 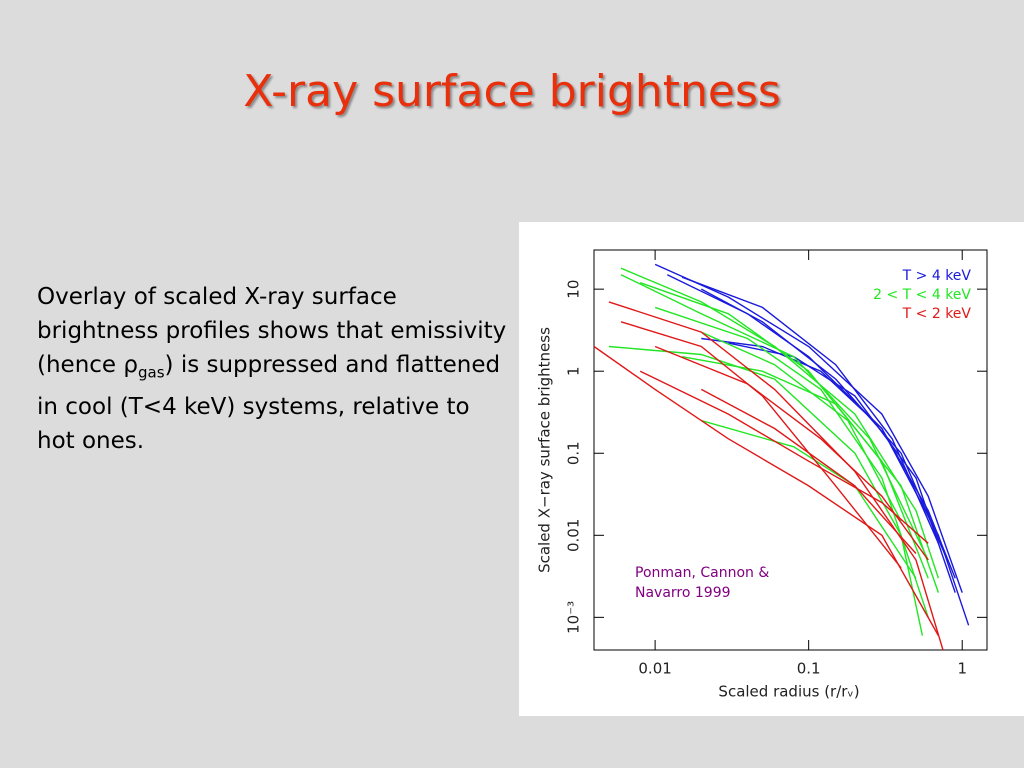 I want to click on x-tick-label: 1, so click(x=962, y=669).